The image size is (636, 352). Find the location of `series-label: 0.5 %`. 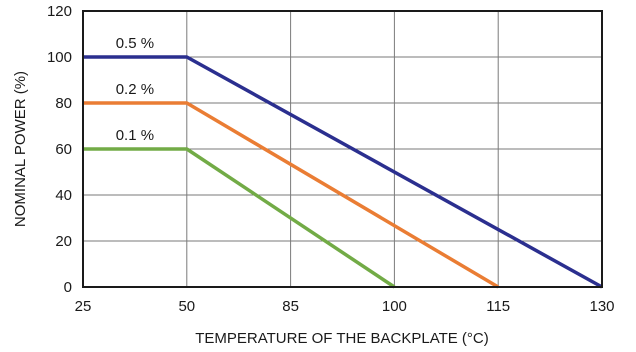

series-label: 0.5 % is located at coordinates (135, 43).